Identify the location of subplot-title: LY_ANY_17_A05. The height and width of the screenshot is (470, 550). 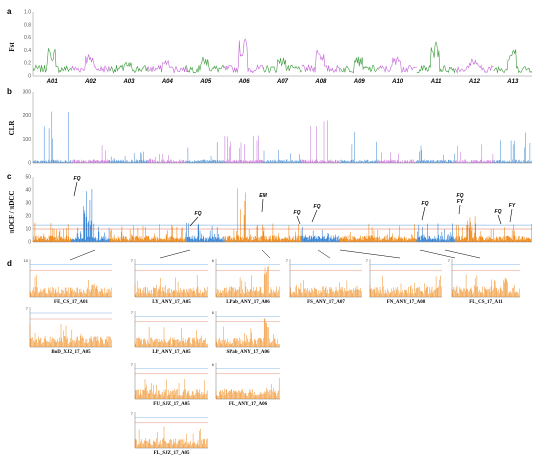
(171, 302).